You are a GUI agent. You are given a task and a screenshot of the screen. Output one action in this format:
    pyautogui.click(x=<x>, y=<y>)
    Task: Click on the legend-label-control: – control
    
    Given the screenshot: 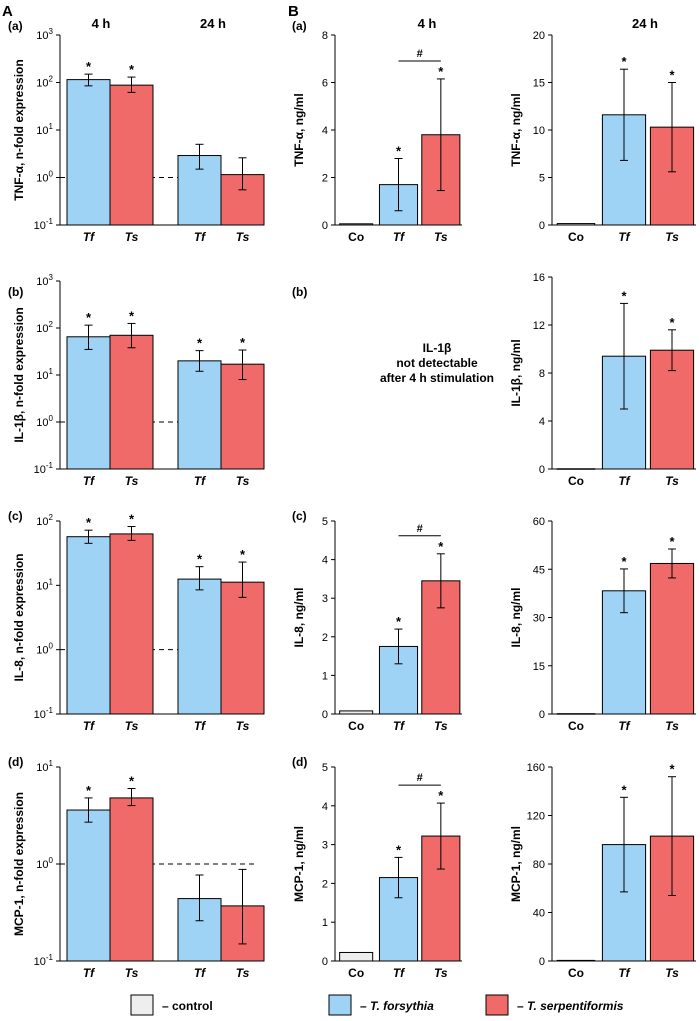 What is the action you would take?
    pyautogui.click(x=187, y=1006)
    